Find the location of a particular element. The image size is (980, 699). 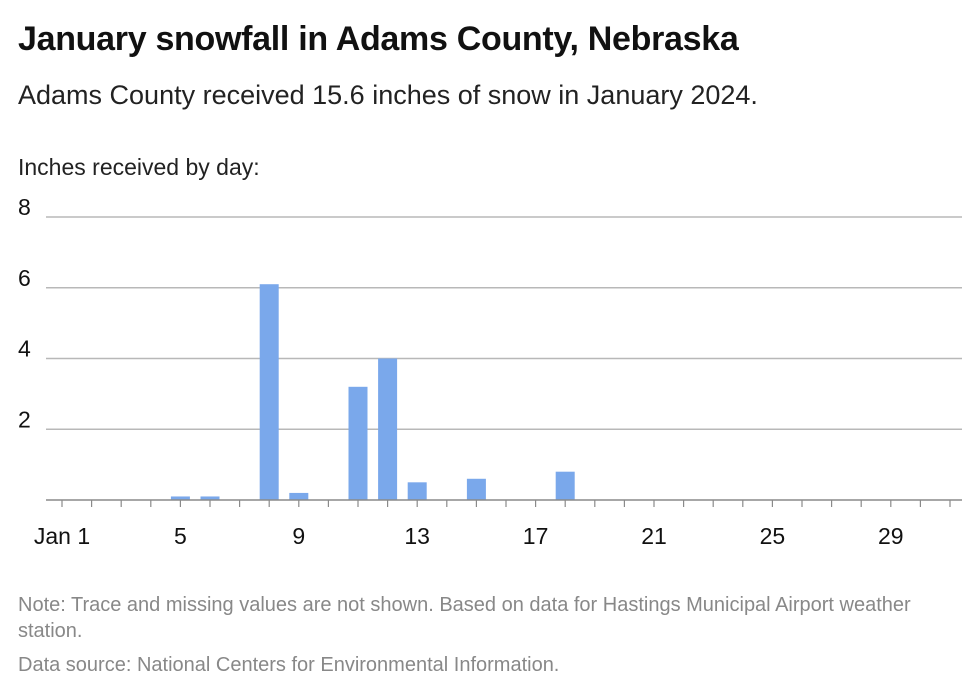

x-tick-label: 21 is located at coordinates (654, 536).